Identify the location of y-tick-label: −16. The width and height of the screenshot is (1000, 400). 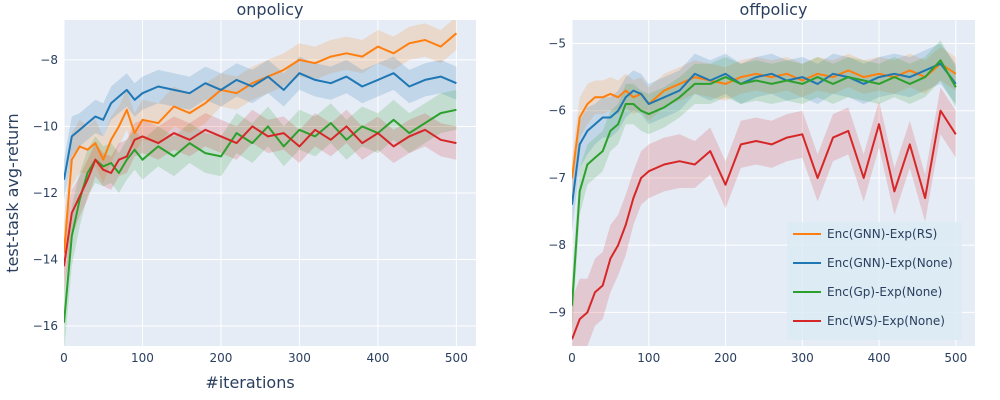
(45, 326).